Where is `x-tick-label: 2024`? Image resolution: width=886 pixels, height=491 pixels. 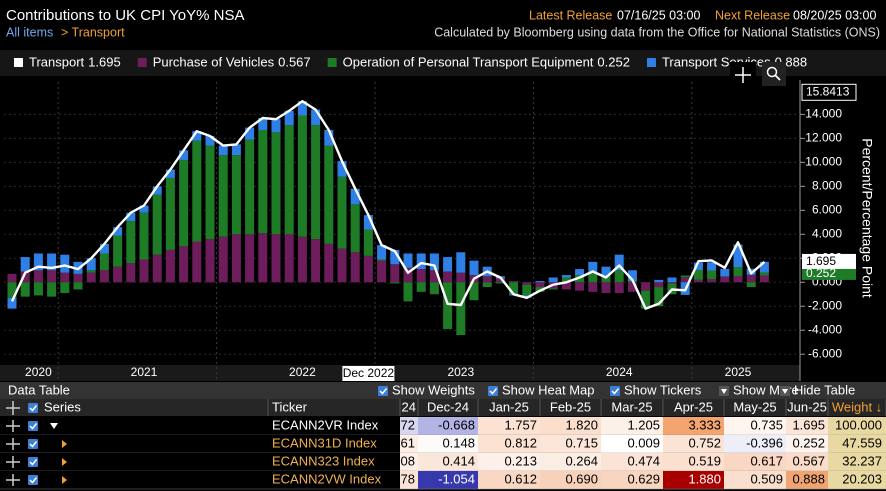
x-tick-label: 2024 is located at coordinates (619, 372).